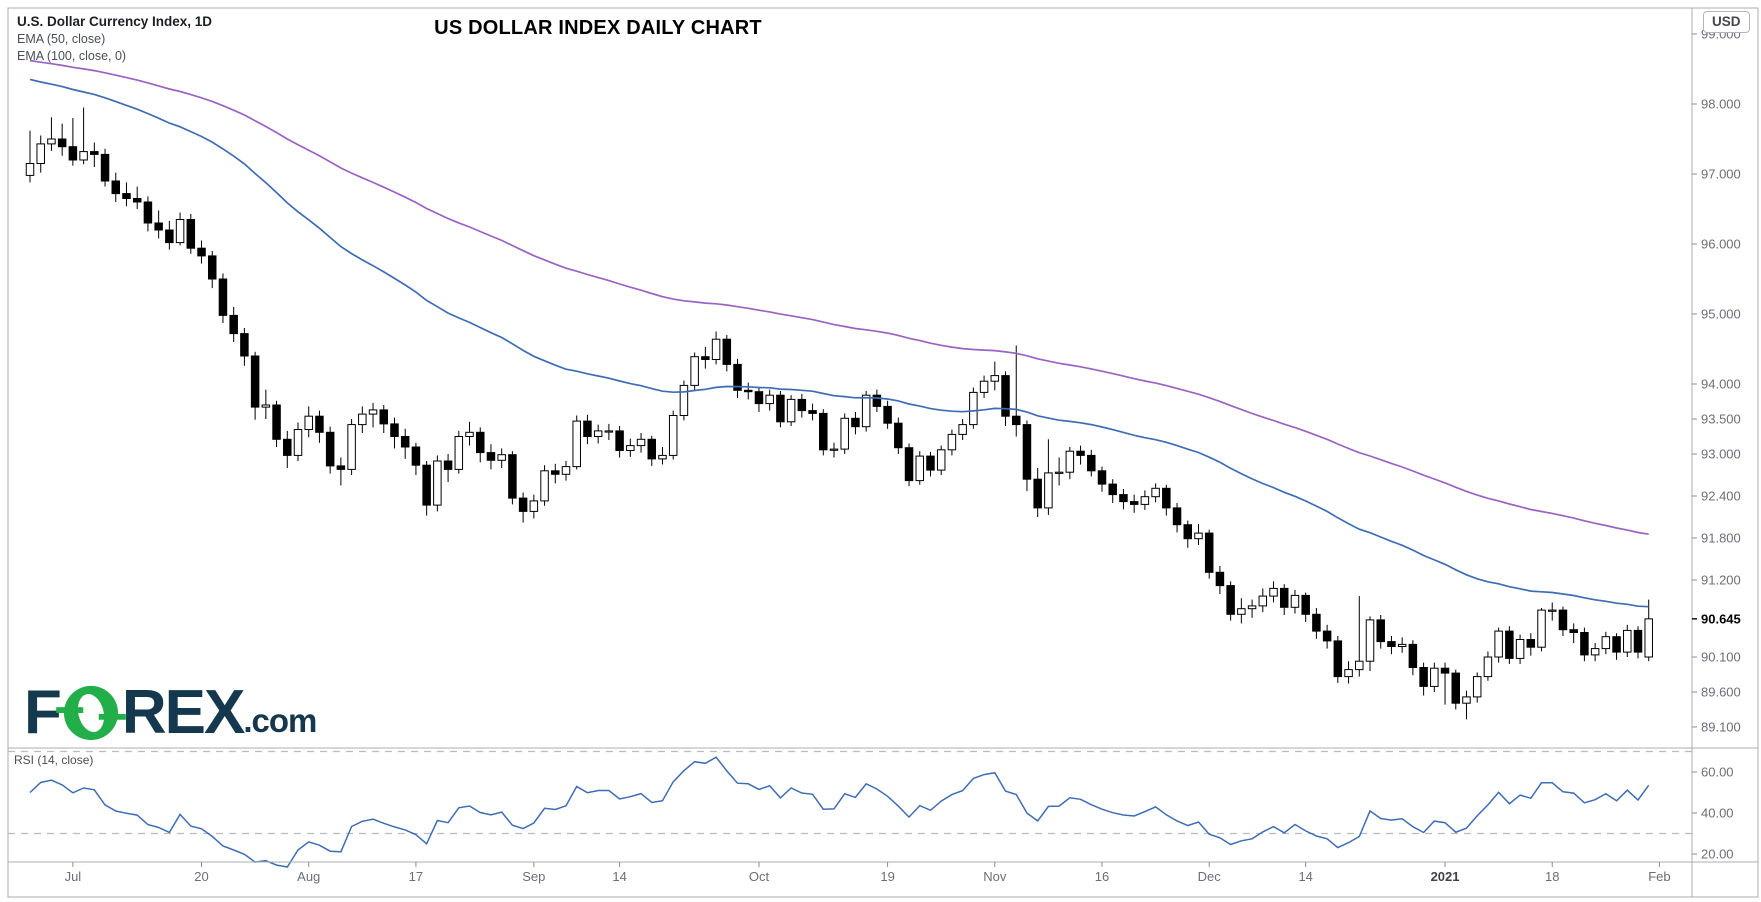  Describe the element at coordinates (1717, 772) in the screenshot. I see `rsi-tick-label: 60.00` at that location.